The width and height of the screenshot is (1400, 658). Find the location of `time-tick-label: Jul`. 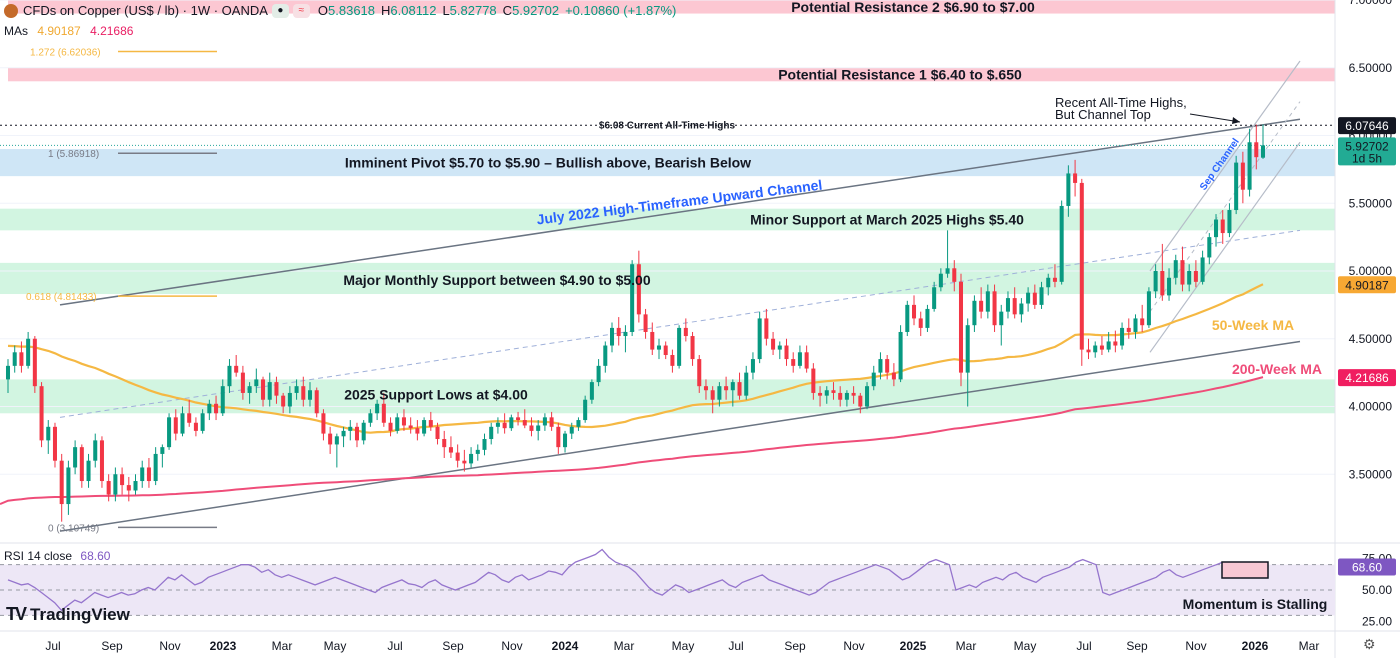

time-tick-label: Jul is located at coordinates (735, 646).